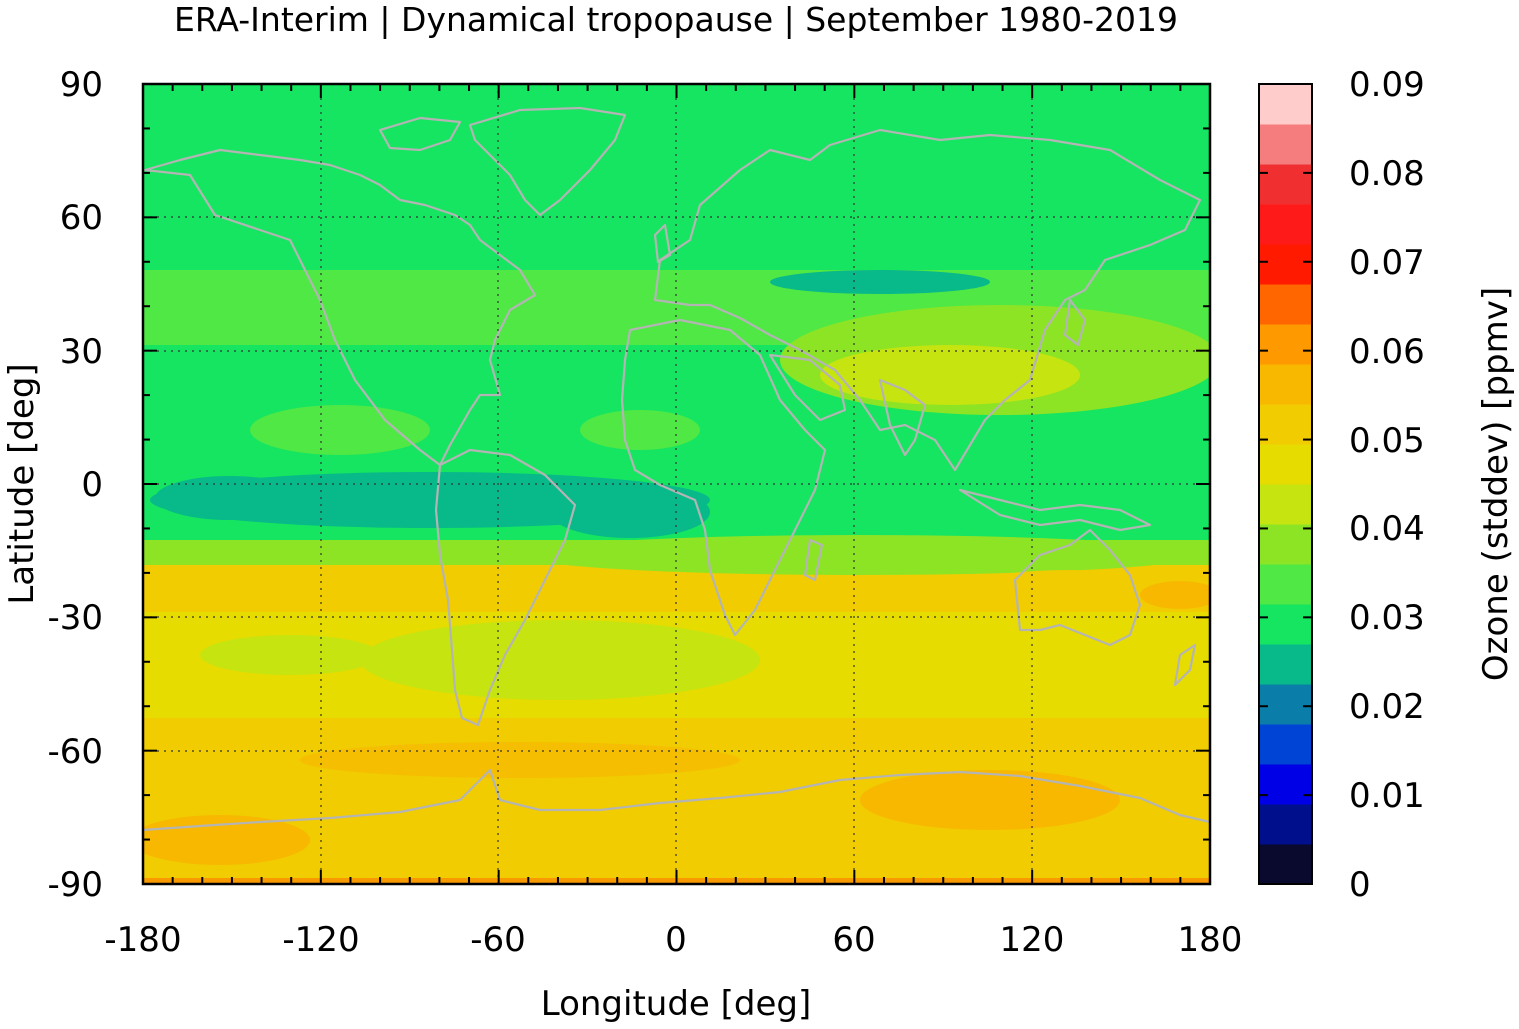 The width and height of the screenshot is (1519, 1029). What do you see at coordinates (340, 307) in the screenshot?
I see `coastline-north-america` at bounding box center [340, 307].